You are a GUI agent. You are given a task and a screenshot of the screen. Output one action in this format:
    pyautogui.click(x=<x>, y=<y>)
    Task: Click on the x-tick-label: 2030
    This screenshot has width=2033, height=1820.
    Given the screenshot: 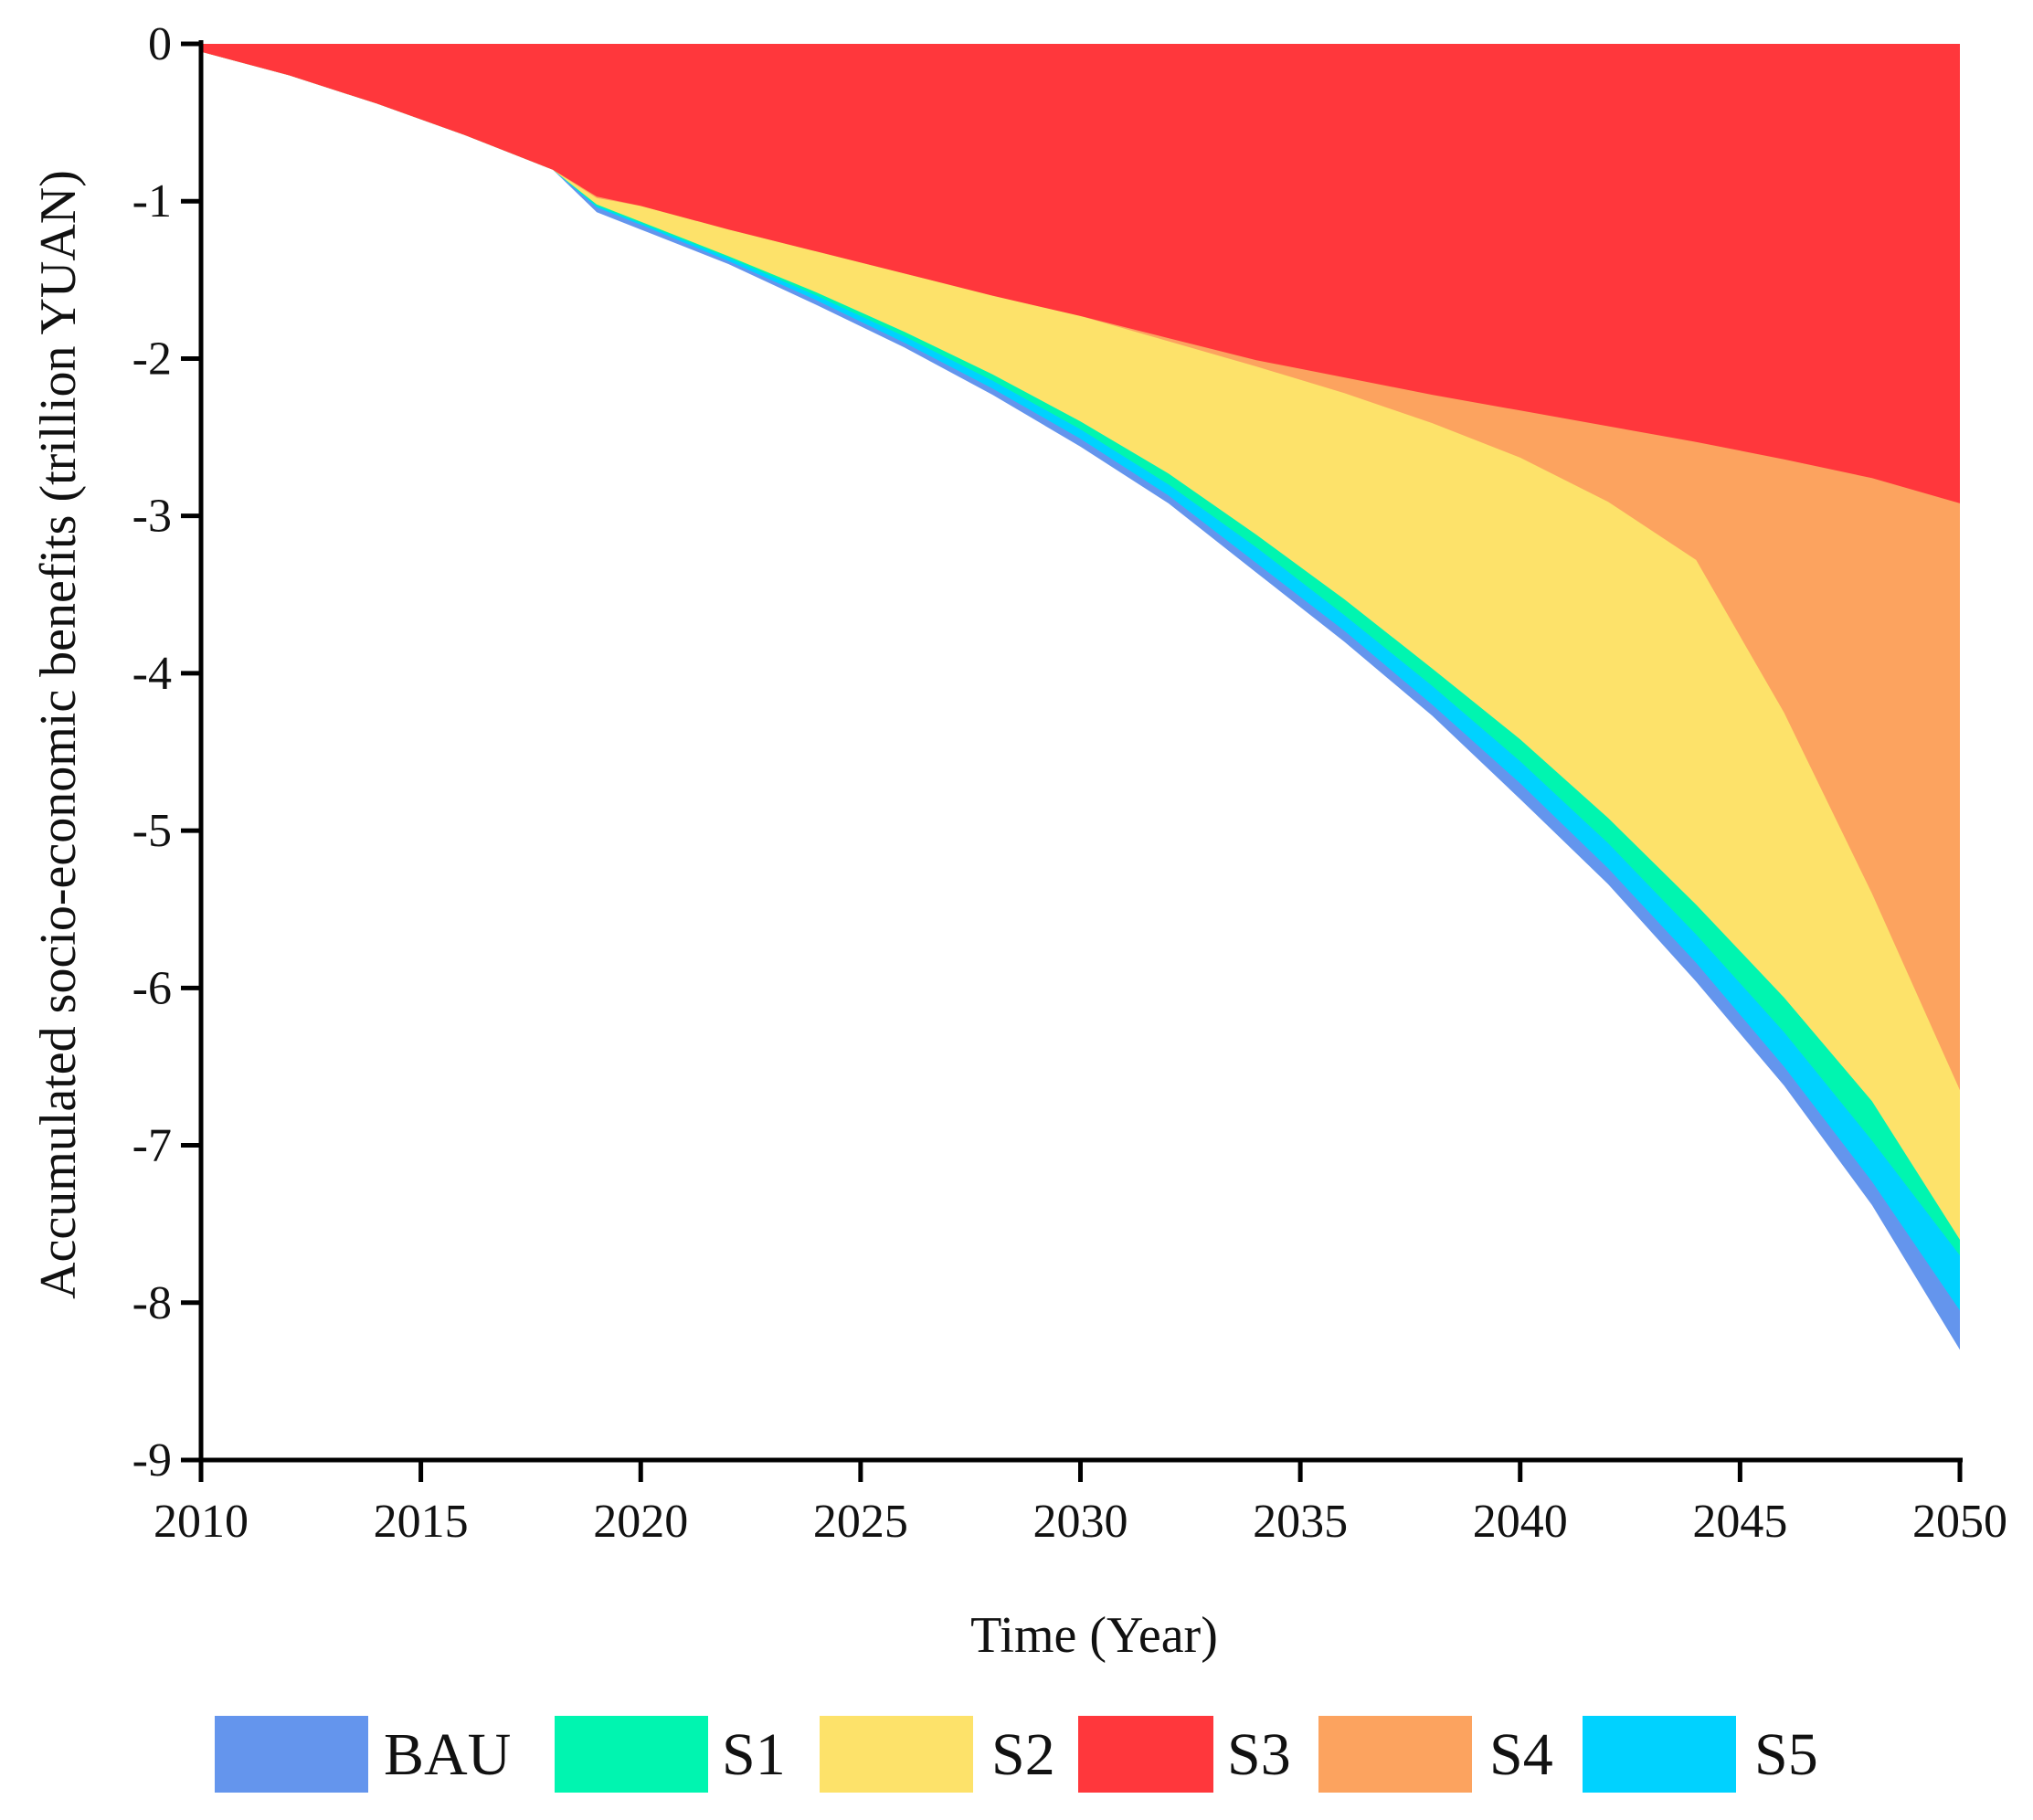 What is the action you would take?
    pyautogui.click(x=1080, y=1522)
    